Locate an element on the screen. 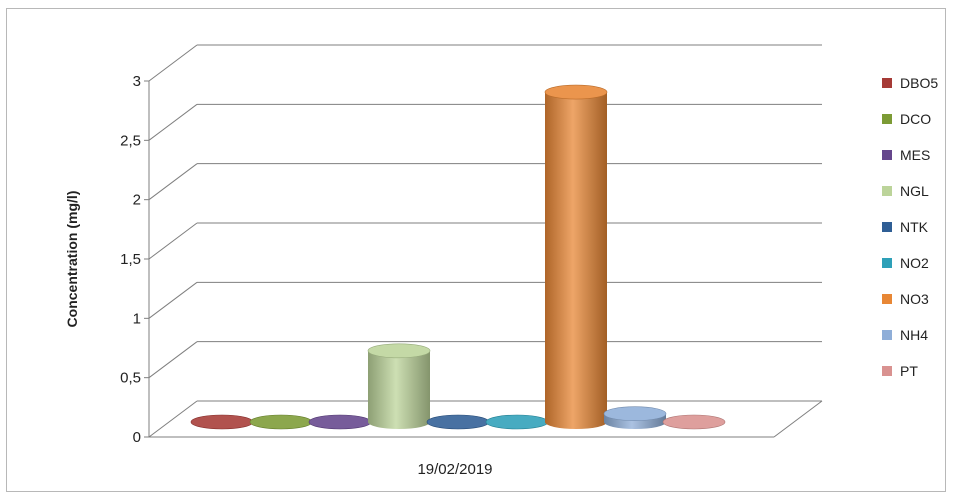  legend-item-ngl: NGL is located at coordinates (905, 191).